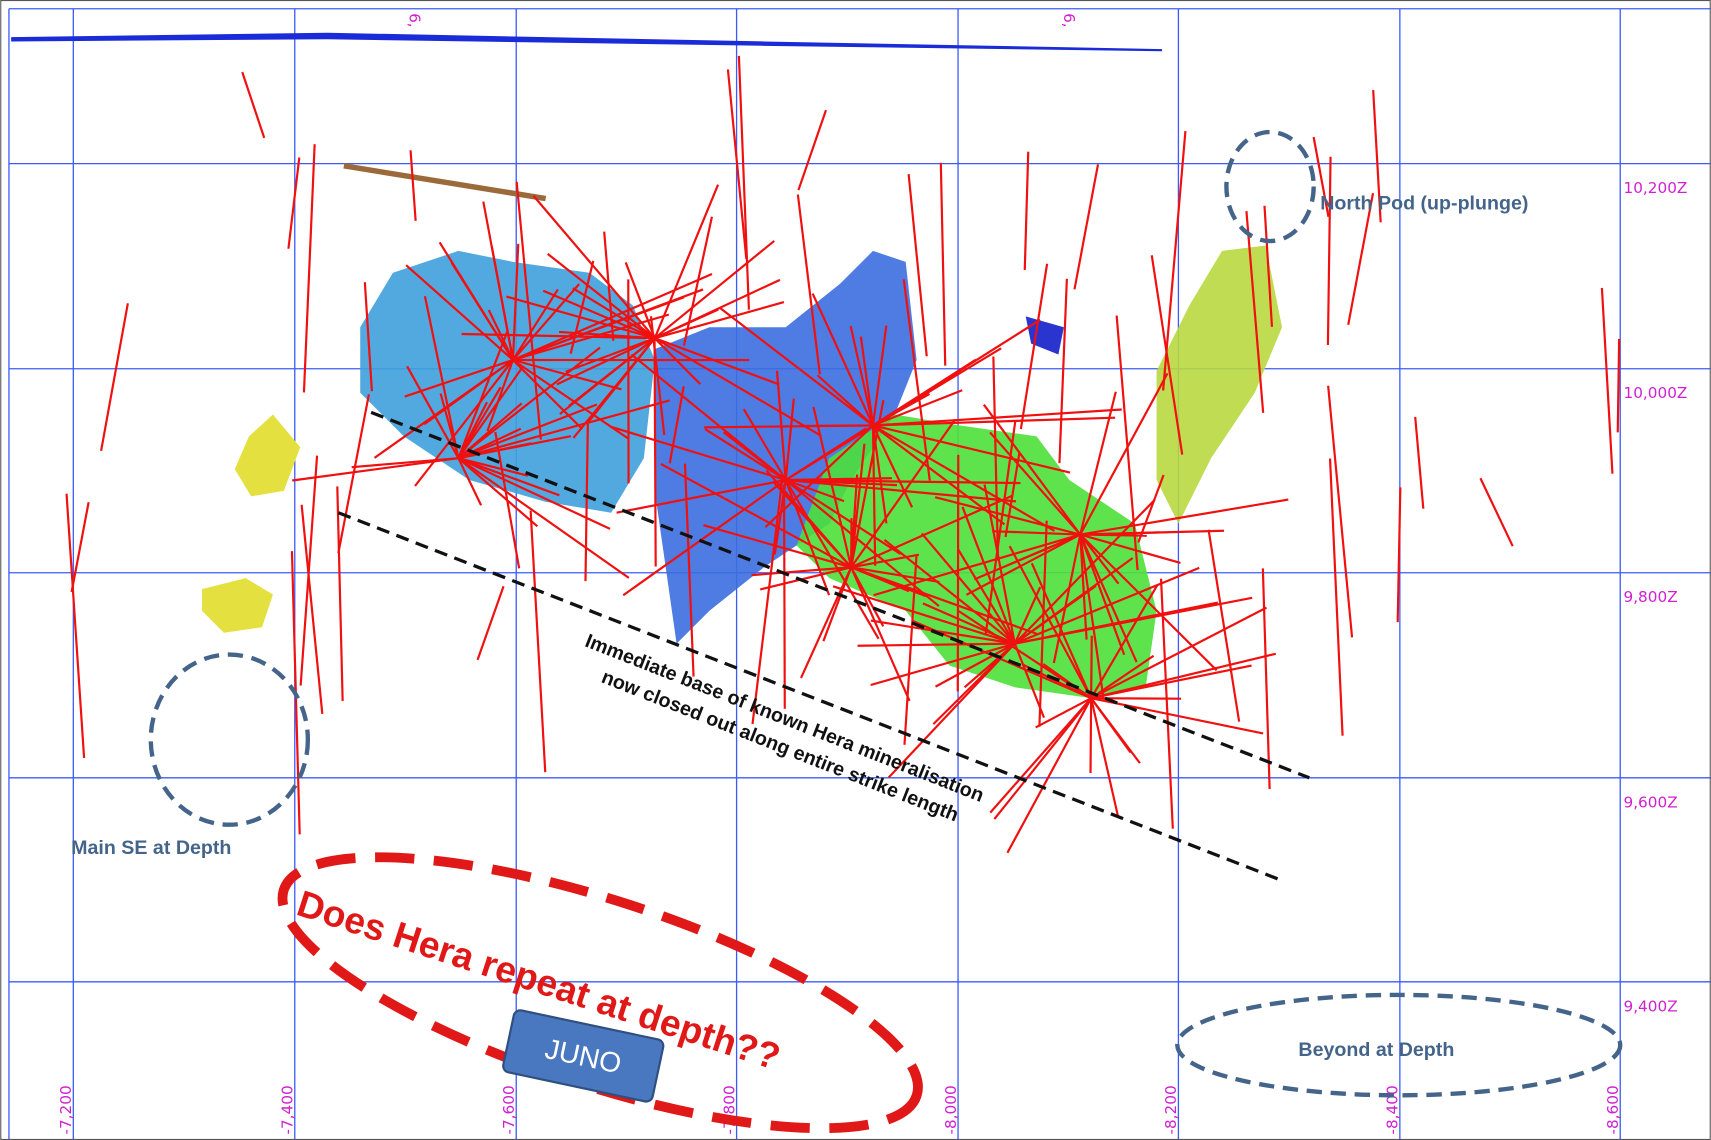 Image resolution: width=1711 pixels, height=1140 pixels. I want to click on elevation-label: 10,200Z, so click(1656, 188).